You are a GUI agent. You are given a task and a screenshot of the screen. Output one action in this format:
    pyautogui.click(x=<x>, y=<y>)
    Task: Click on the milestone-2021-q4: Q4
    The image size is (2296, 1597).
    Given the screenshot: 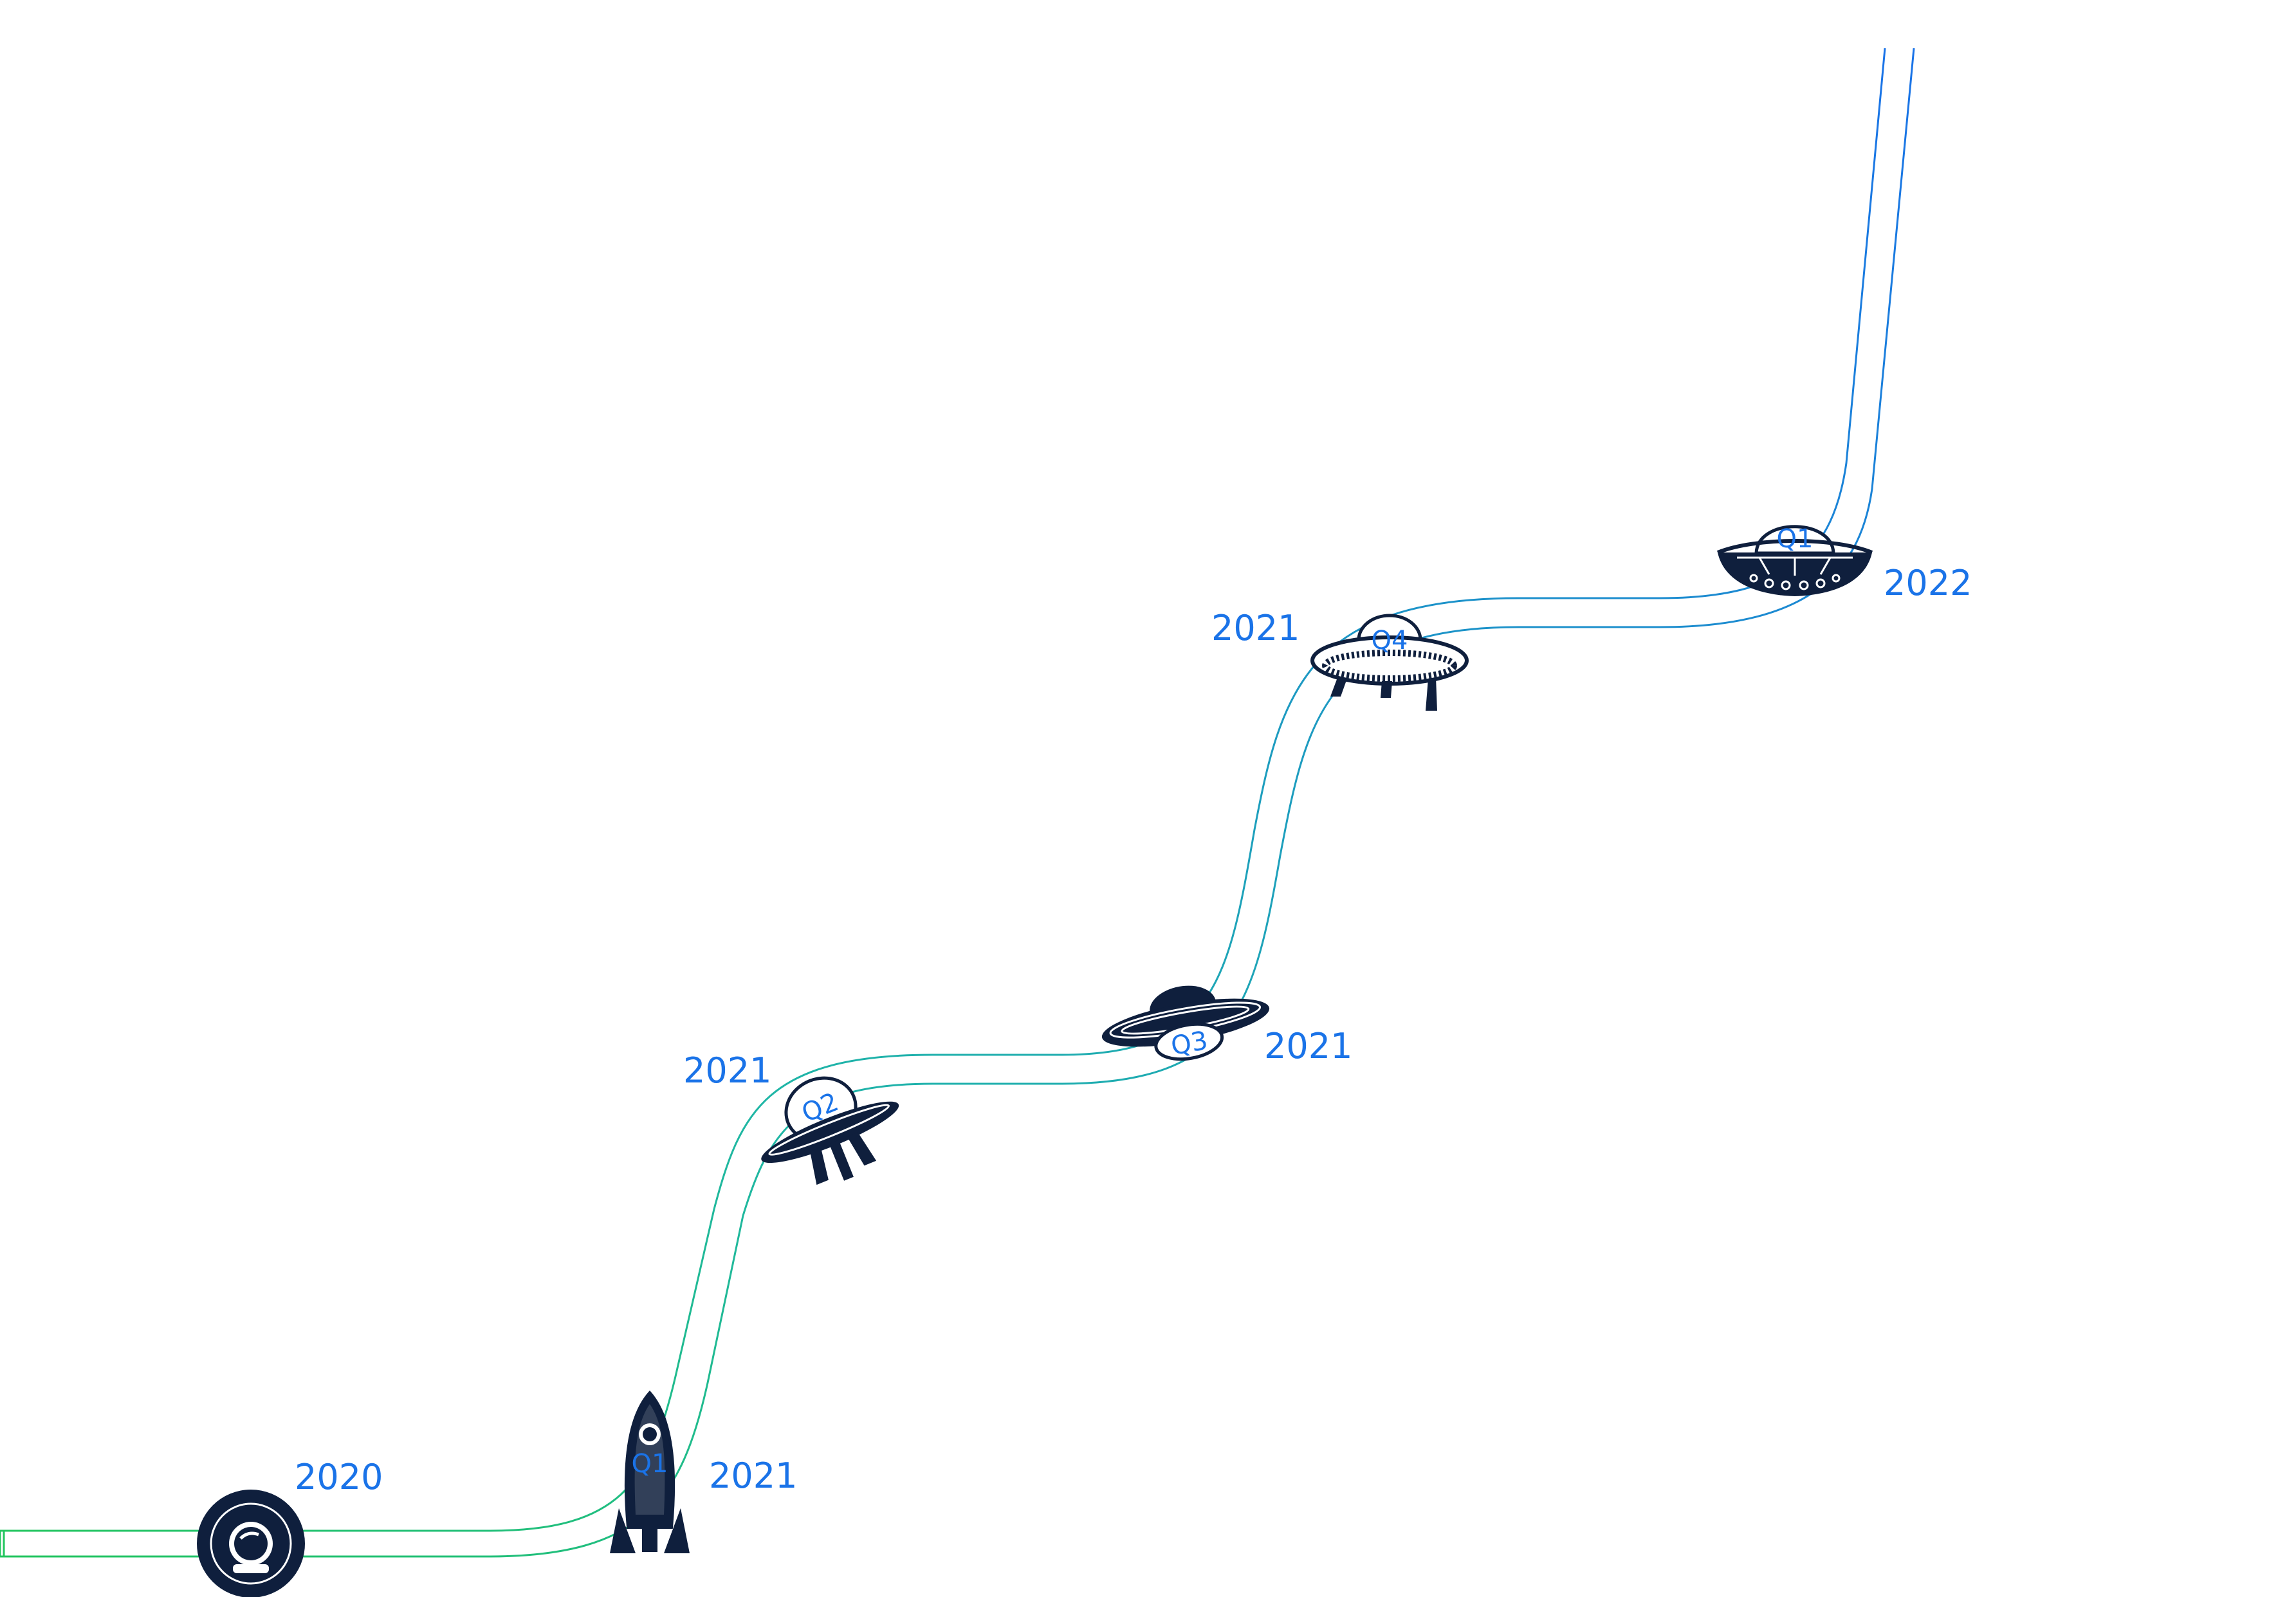 What is the action you would take?
    pyautogui.click(x=1389, y=662)
    